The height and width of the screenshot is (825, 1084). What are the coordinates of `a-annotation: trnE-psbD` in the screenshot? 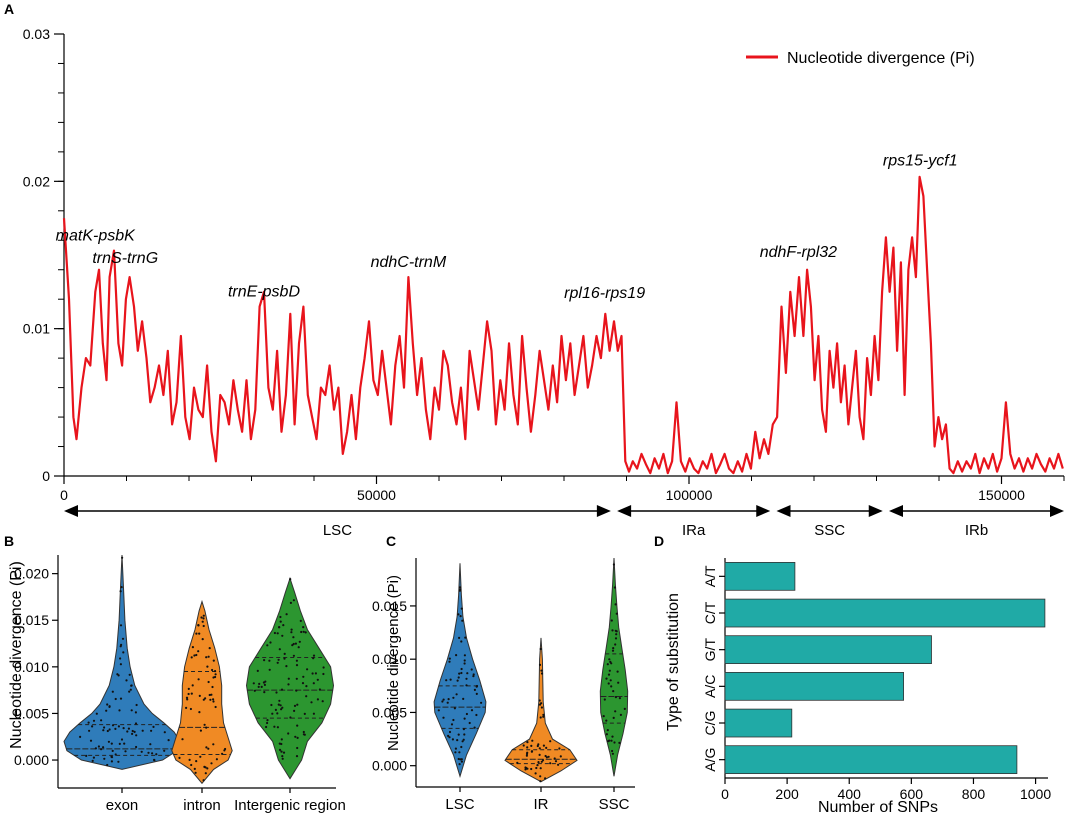 It's located at (264, 292).